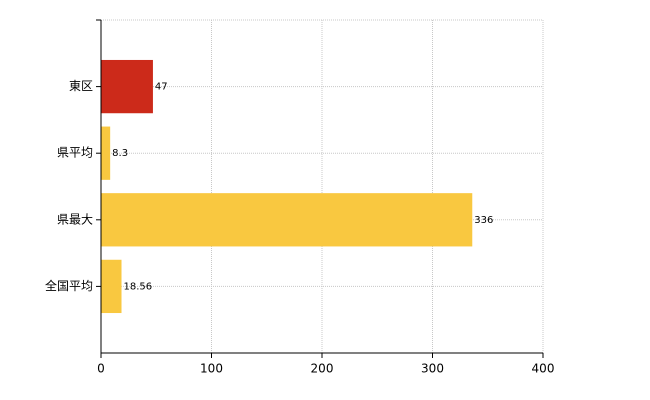  Describe the element at coordinates (75, 153) in the screenshot. I see `y-tick-label: 県平均` at that location.